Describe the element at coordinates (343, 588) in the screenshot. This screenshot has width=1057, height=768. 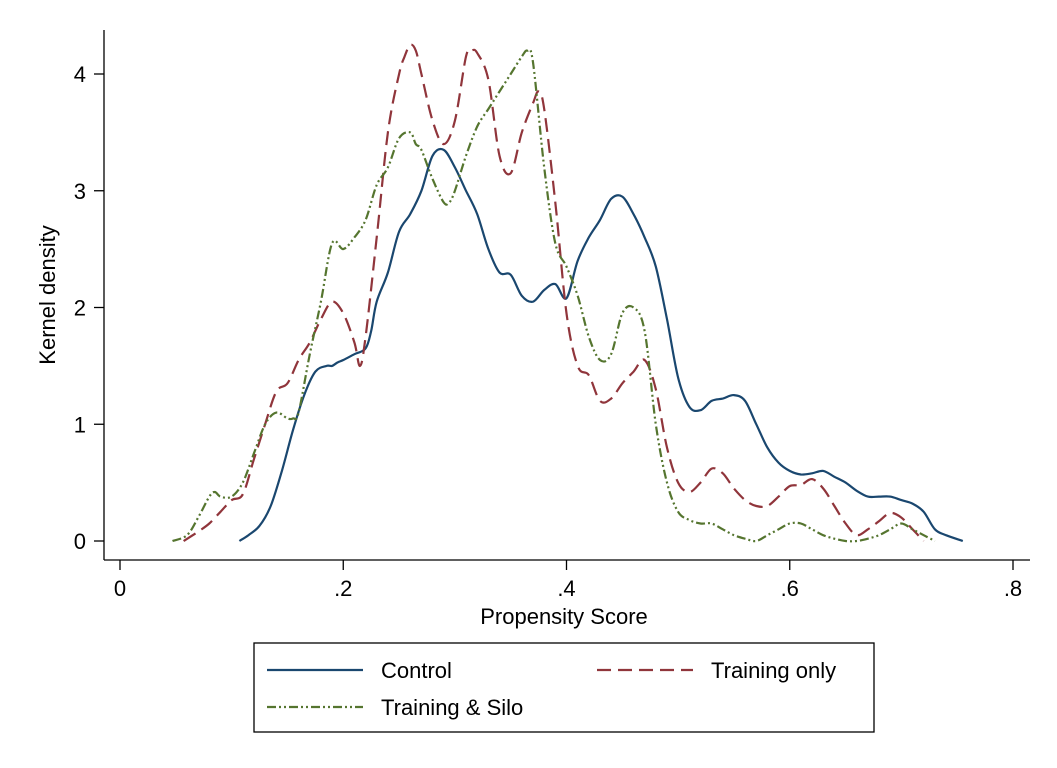
I see `x-tick-label: .2` at that location.